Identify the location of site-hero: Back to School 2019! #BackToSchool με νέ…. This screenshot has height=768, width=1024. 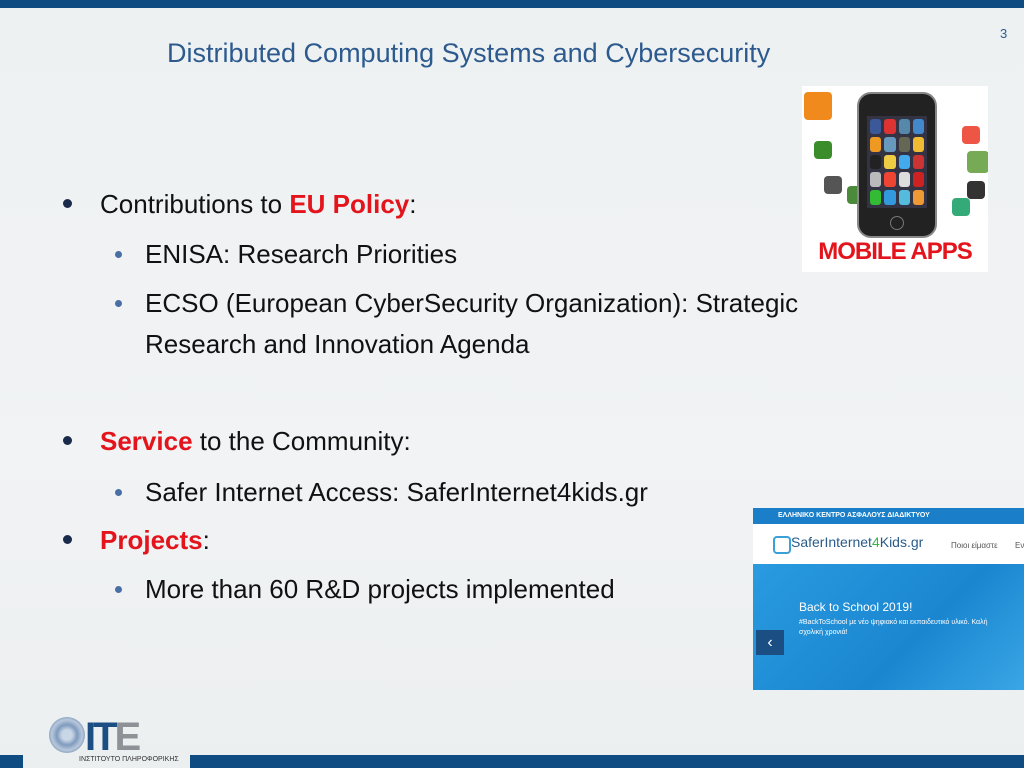
(888, 627).